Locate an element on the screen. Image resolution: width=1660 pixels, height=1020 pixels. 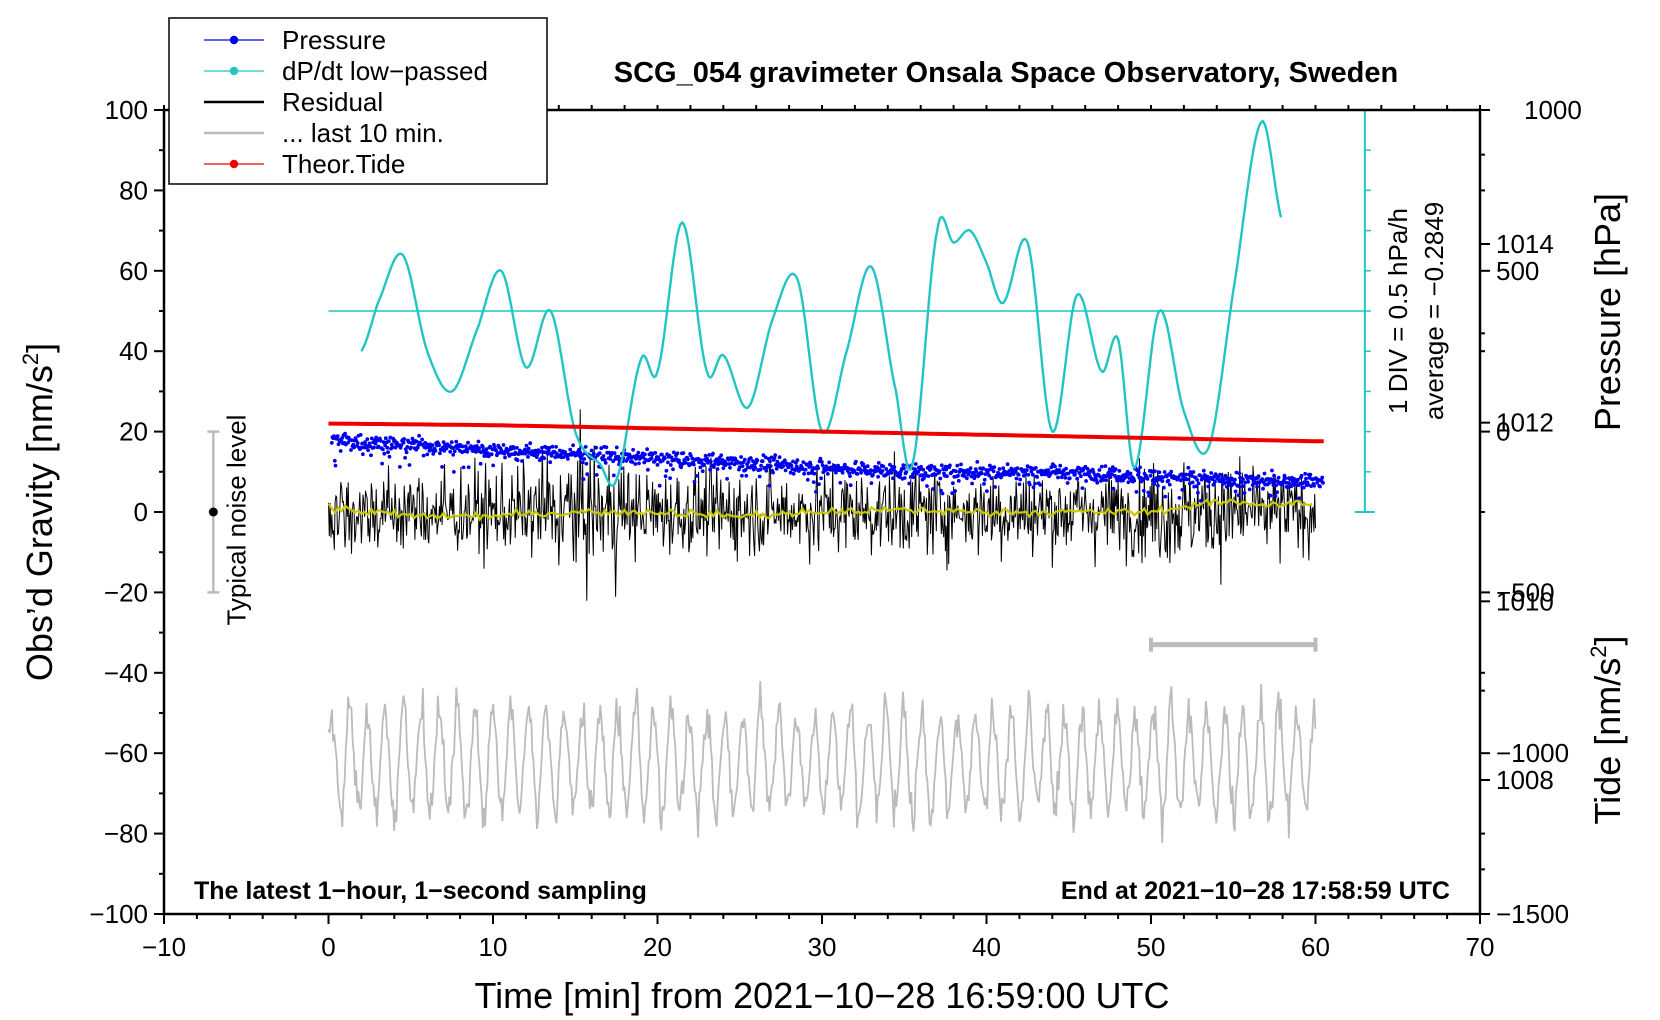
pressure-rate-scale: 1 DIV = 0.5 hPa/h average = −0.2849 is located at coordinates (1401, 311).